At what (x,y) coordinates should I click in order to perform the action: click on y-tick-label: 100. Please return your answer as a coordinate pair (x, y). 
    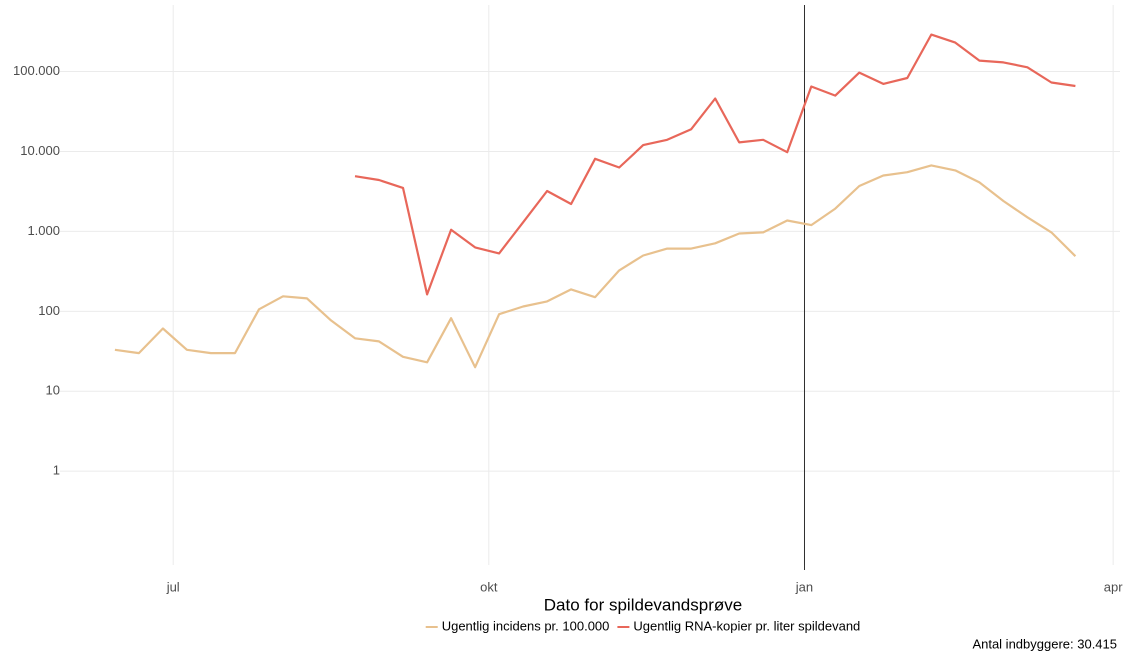
    Looking at the image, I should click on (49, 310).